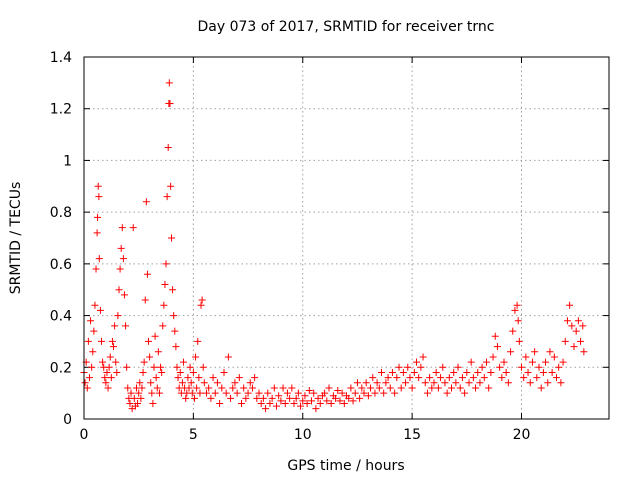 Image resolution: width=640 pixels, height=485 pixels. What do you see at coordinates (61, 110) in the screenshot?
I see `y-tick-label-6: 1.2` at bounding box center [61, 110].